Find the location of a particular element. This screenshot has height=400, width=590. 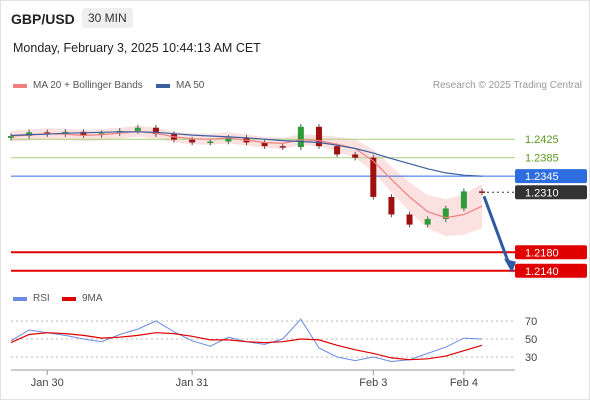

level-label-1.2140: 1.2140 is located at coordinates (542, 272).